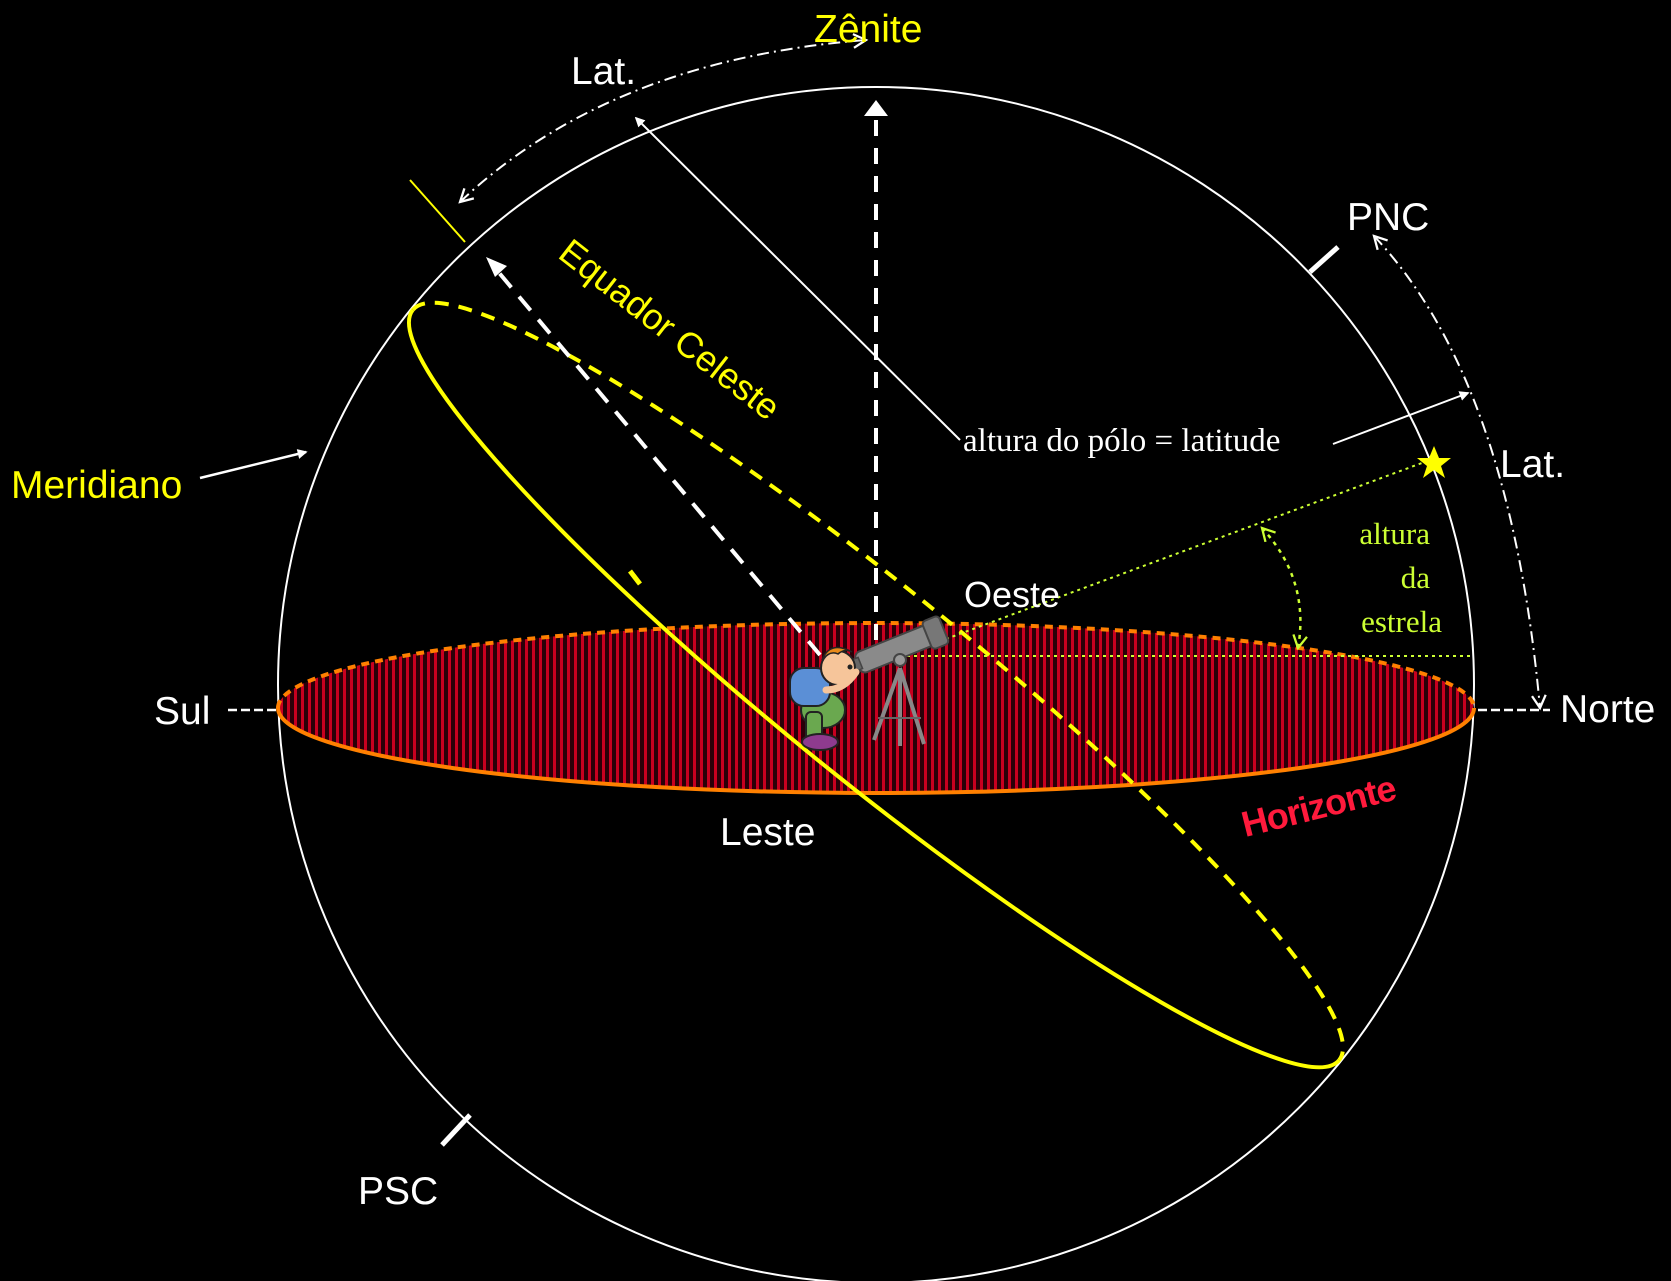 The width and height of the screenshot is (1671, 1281). What do you see at coordinates (1324, 259) in the screenshot?
I see `pnc-tick` at bounding box center [1324, 259].